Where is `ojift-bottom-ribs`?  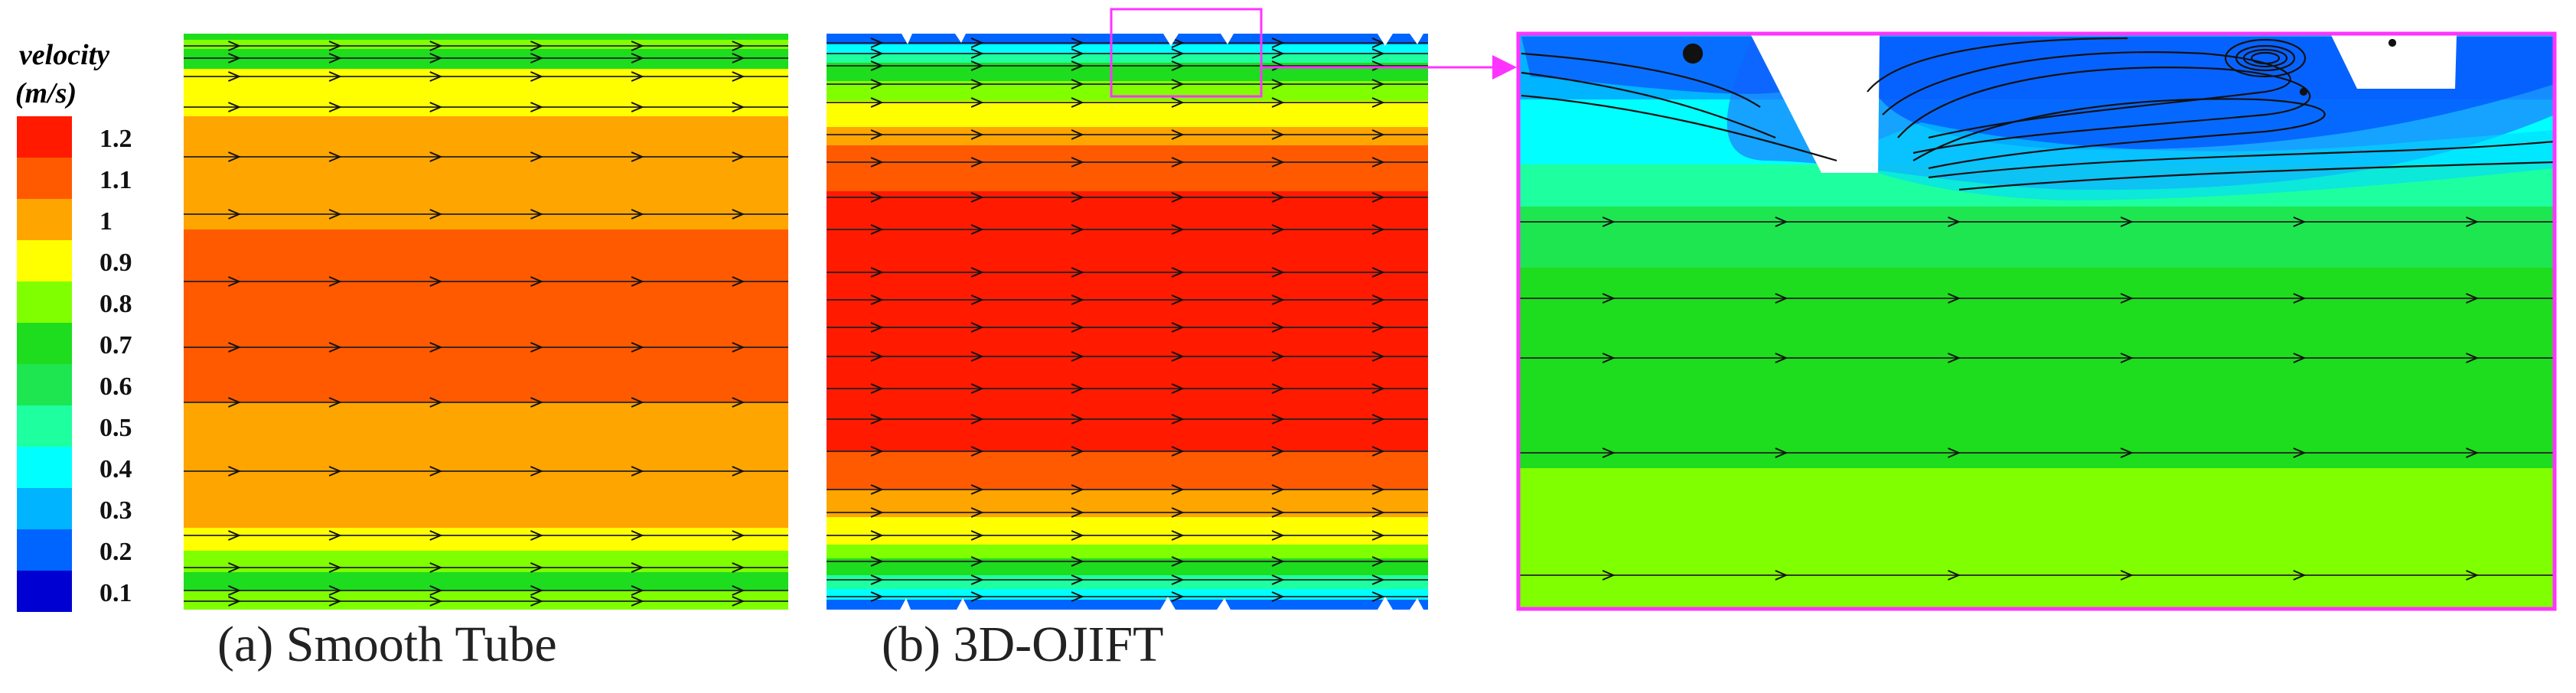 ojift-bottom-ribs is located at coordinates (1161, 603).